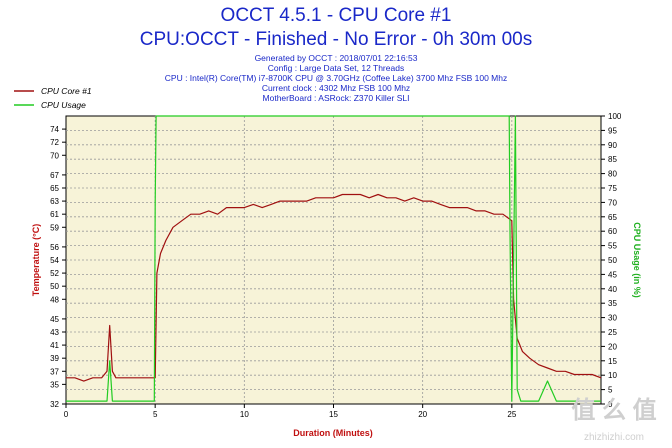 This screenshot has width=672, height=448. I want to click on right-tick-label: 50, so click(612, 260).